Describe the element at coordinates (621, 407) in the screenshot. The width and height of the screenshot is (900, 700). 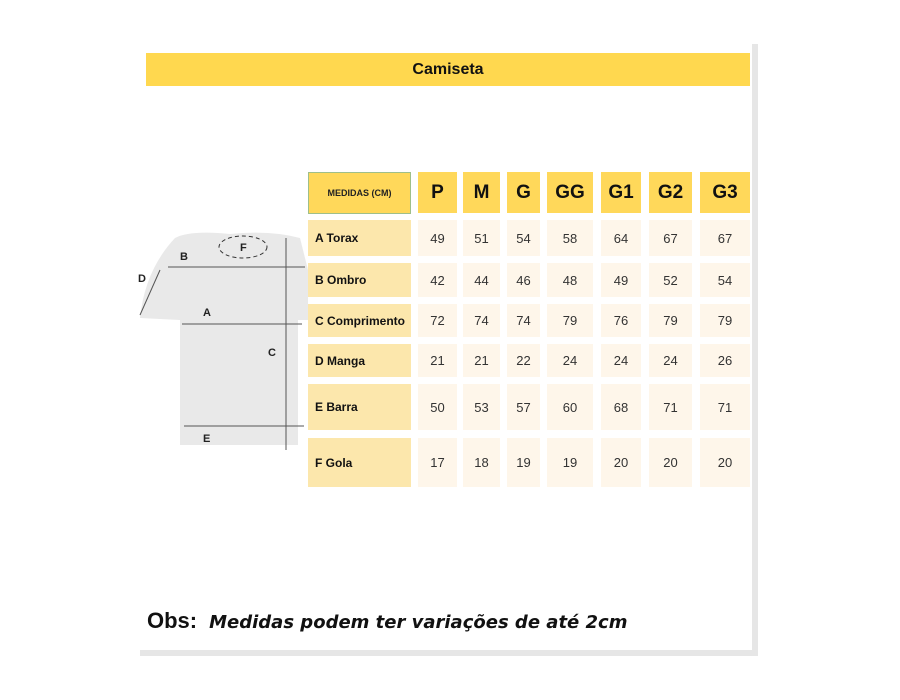
I see `table-cell: 68` at that location.